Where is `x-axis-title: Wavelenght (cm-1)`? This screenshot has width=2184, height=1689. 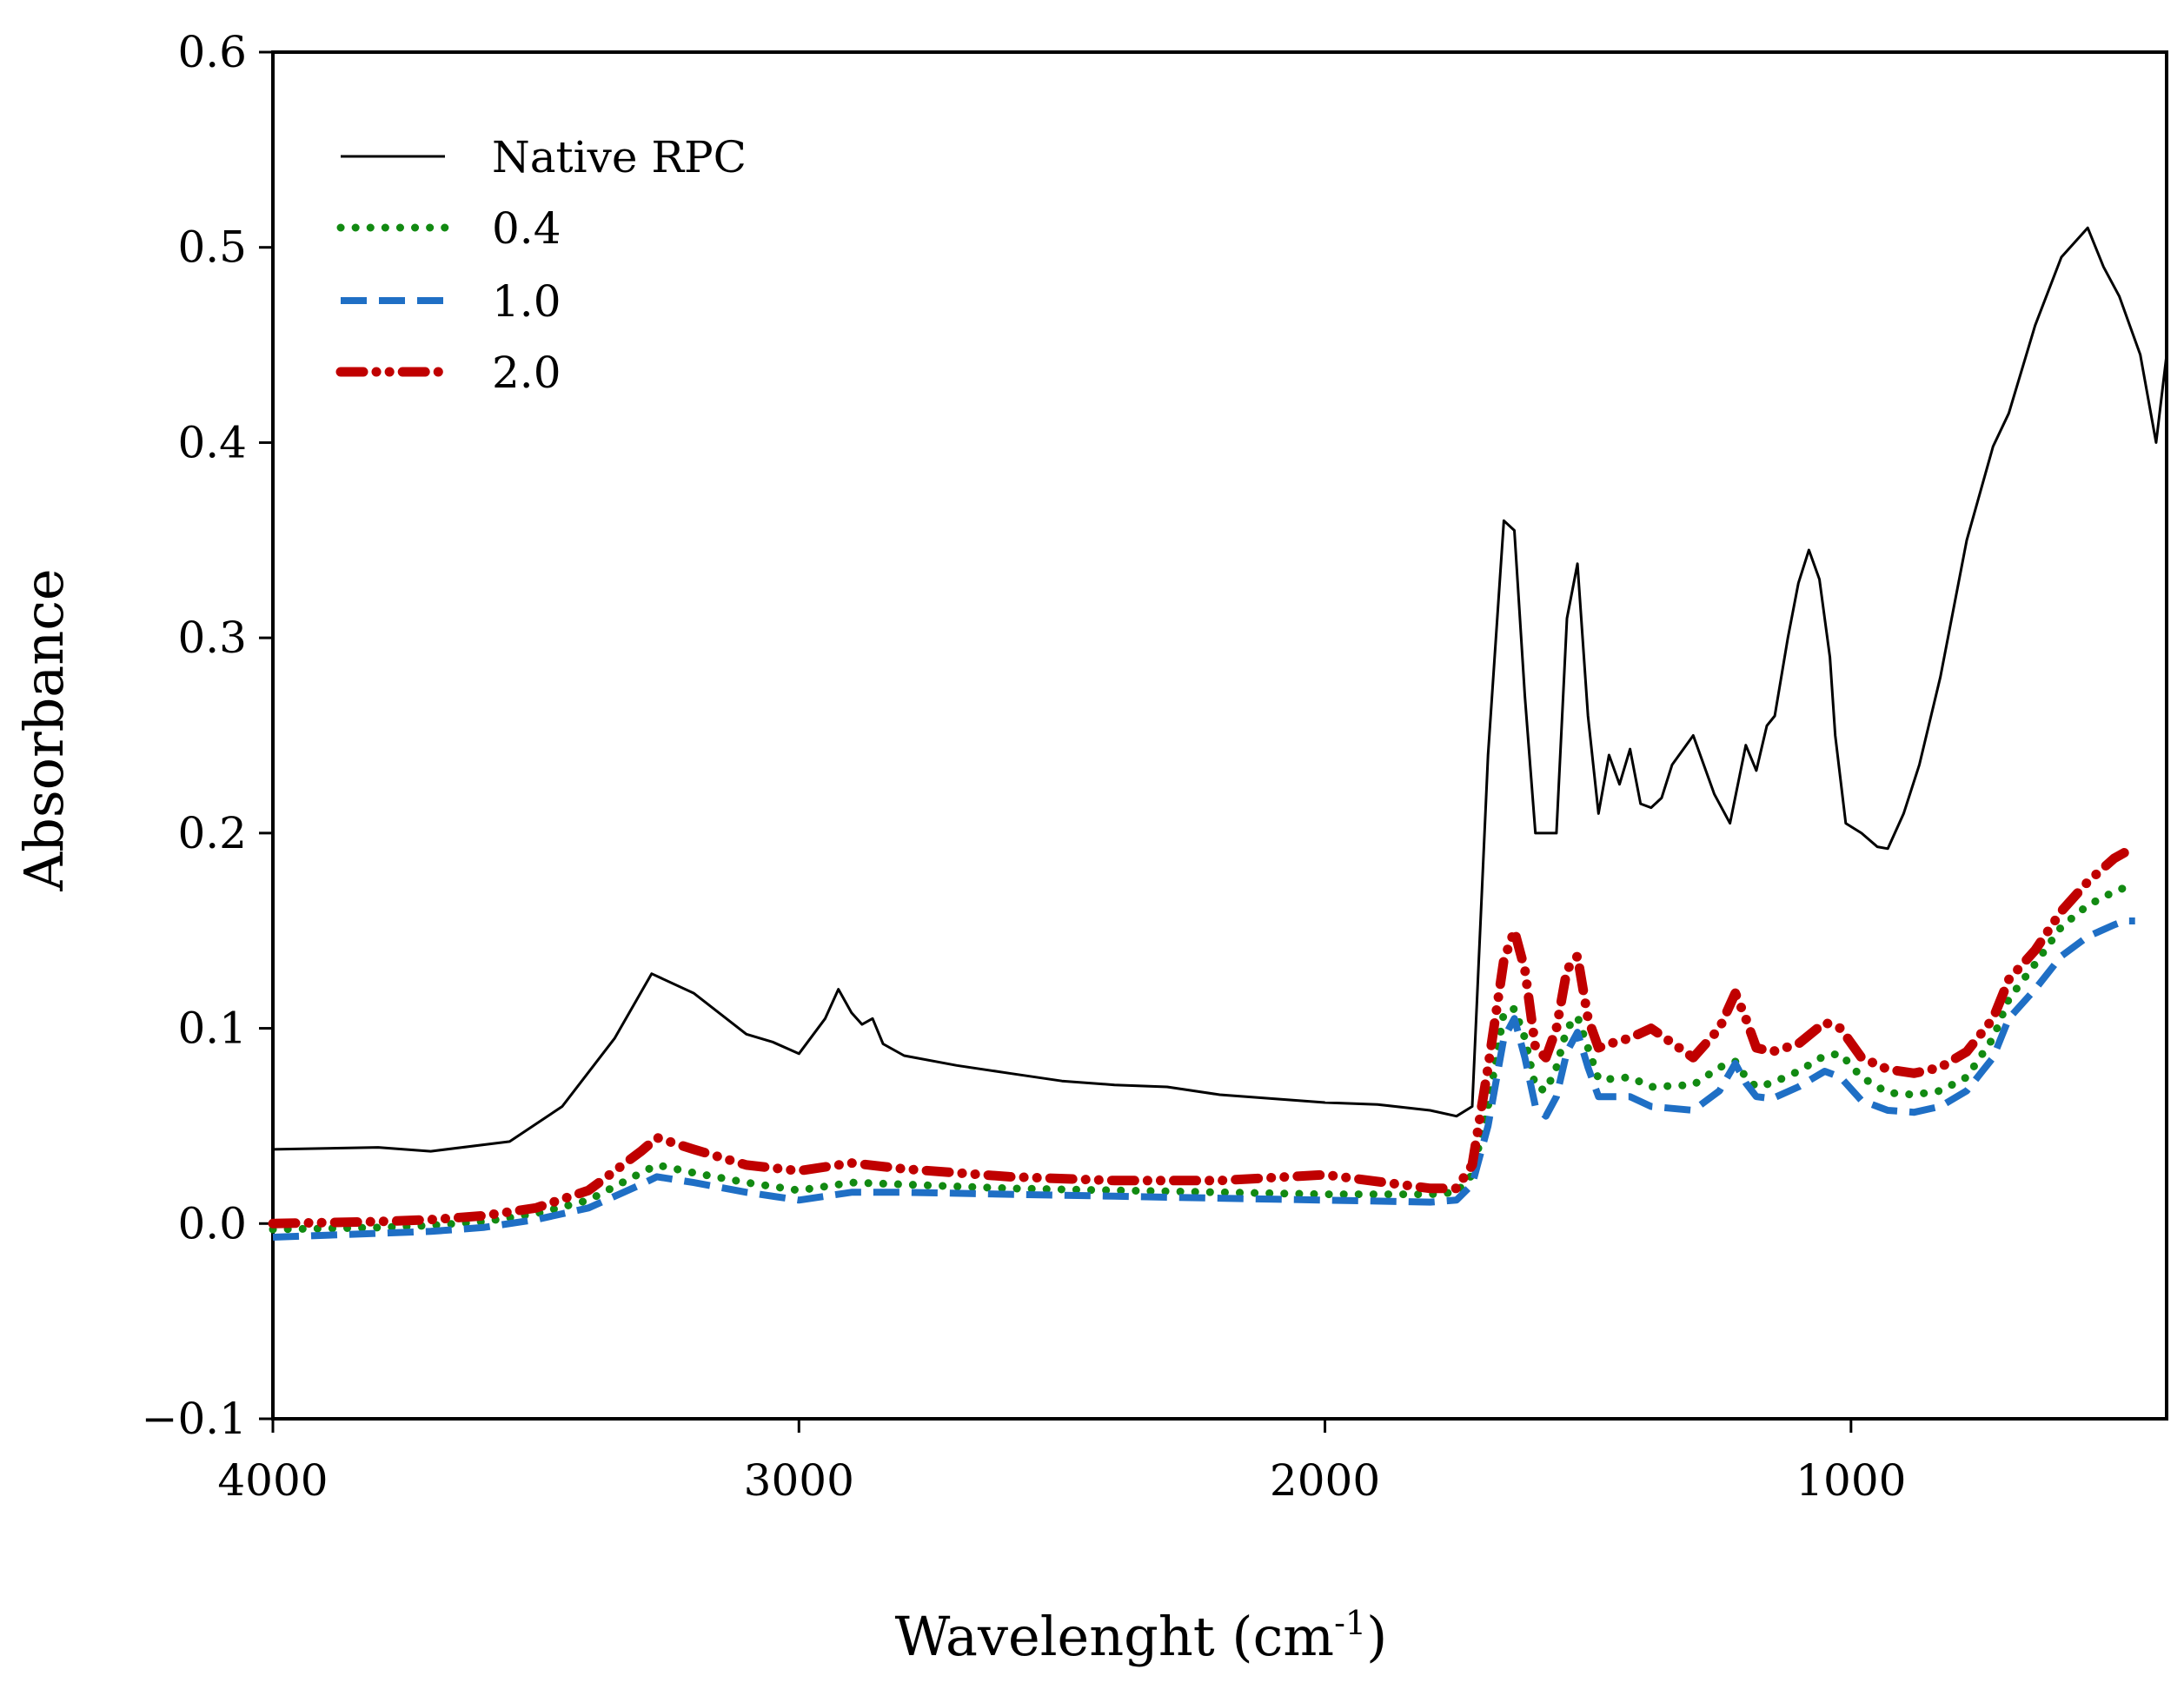 x-axis-title: Wavelenght (cm-1) is located at coordinates (1141, 1636).